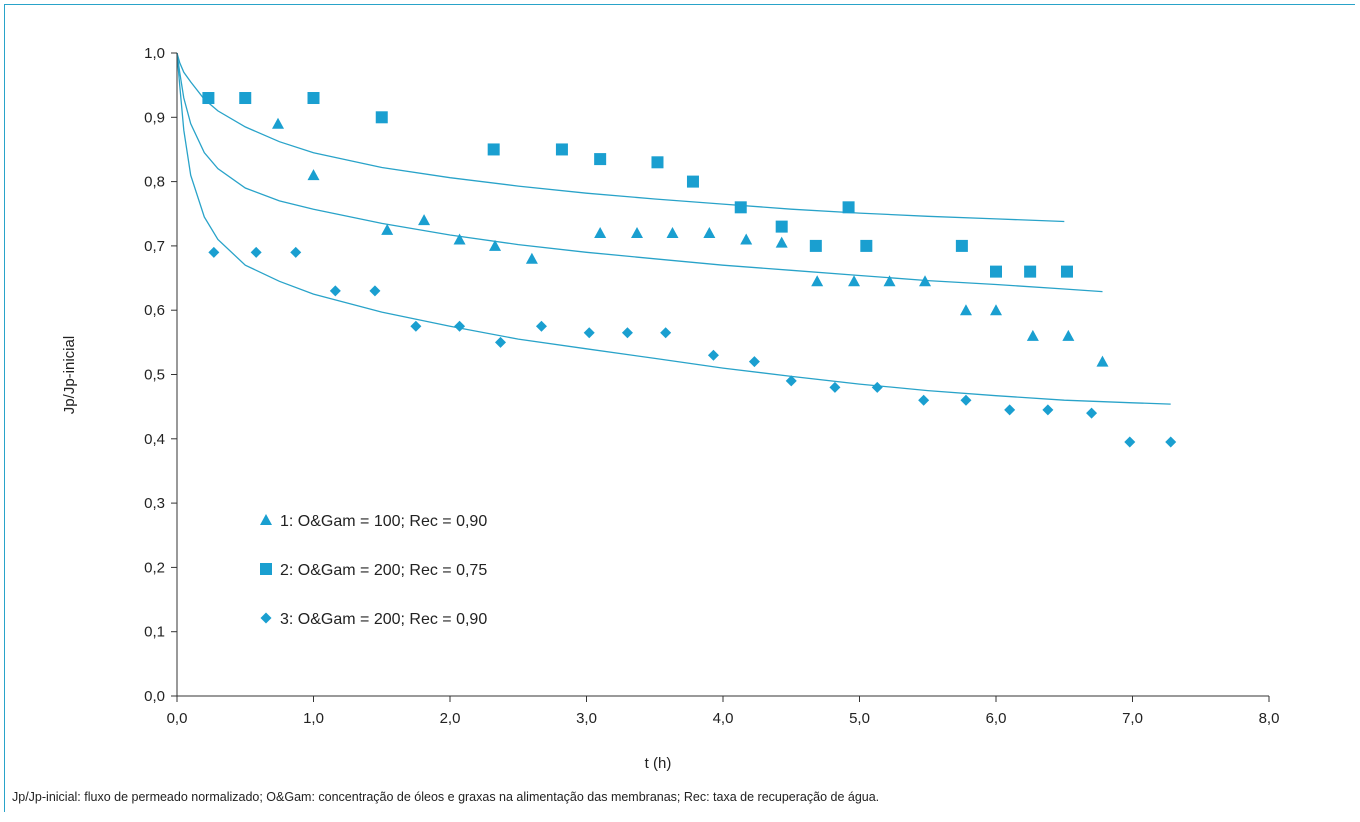 This screenshot has width=1360, height=822. Describe the element at coordinates (859, 718) in the screenshot. I see `x-tick-label: 5,0` at that location.